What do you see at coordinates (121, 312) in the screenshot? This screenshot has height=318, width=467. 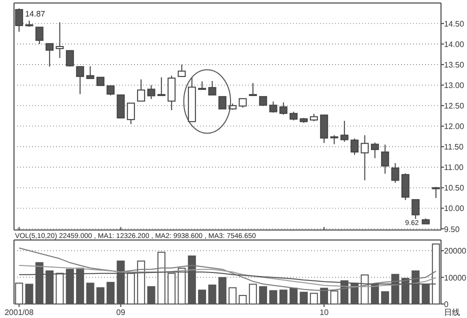 I see `x-tick-label: 09` at bounding box center [121, 312].